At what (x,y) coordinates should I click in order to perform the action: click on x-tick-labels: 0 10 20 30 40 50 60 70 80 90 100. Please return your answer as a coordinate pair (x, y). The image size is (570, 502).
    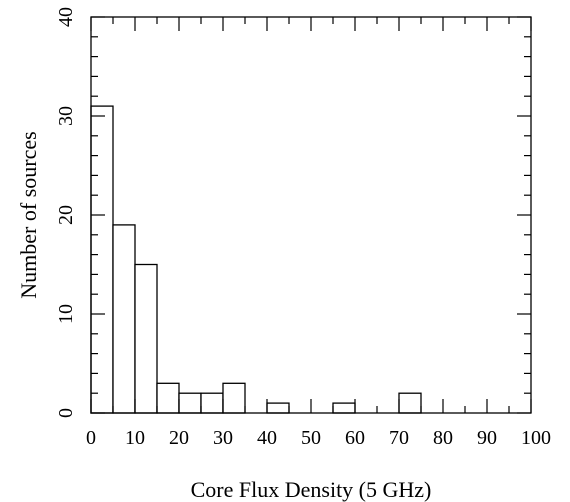
    Looking at the image, I should click on (318, 438).